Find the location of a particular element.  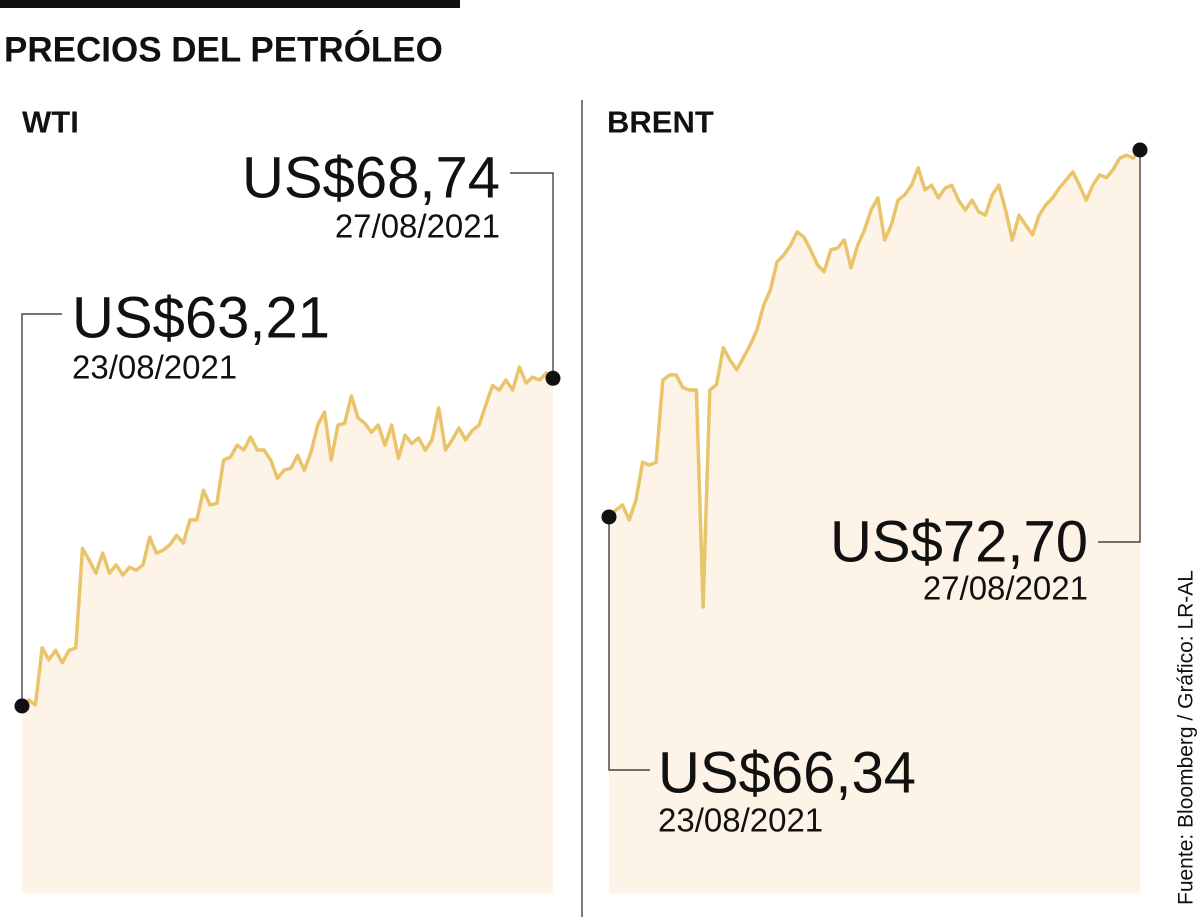

title-bar is located at coordinates (230, 4).